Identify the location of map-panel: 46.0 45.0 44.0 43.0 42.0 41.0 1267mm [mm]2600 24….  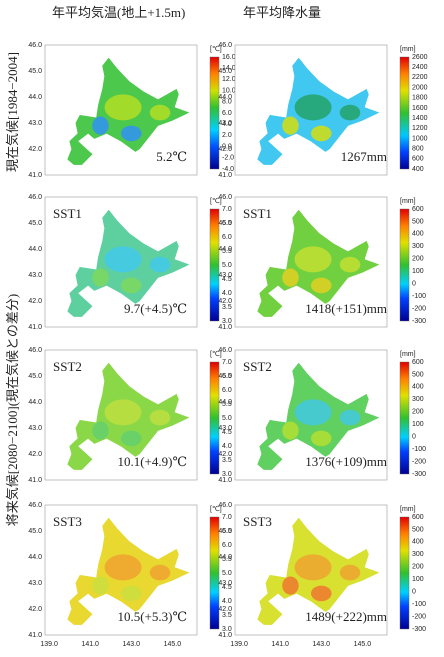
(322, 110).